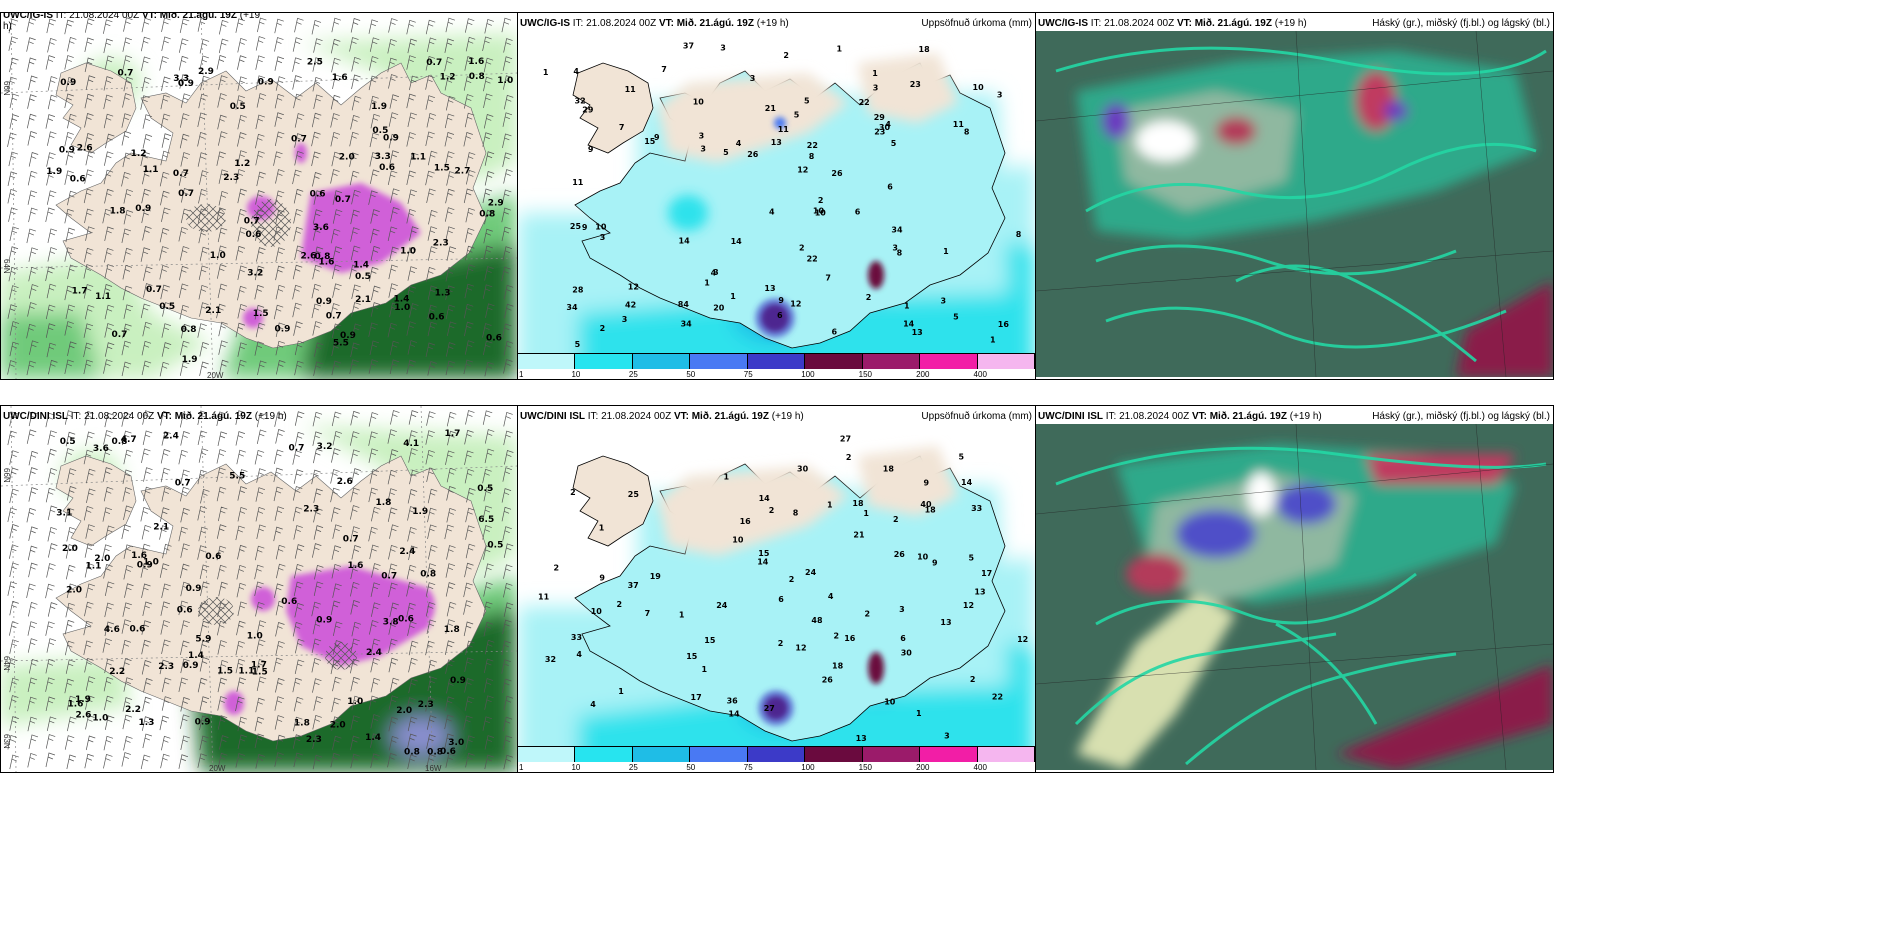 The width and height of the screenshot is (1900, 950). What do you see at coordinates (784, 129) in the screenshot?
I see `value-label: 11` at bounding box center [784, 129].